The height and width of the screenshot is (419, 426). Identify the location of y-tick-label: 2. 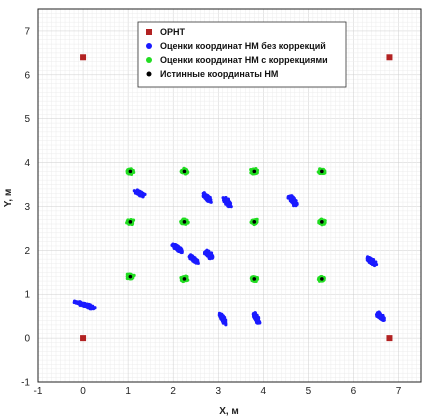
(27, 251).